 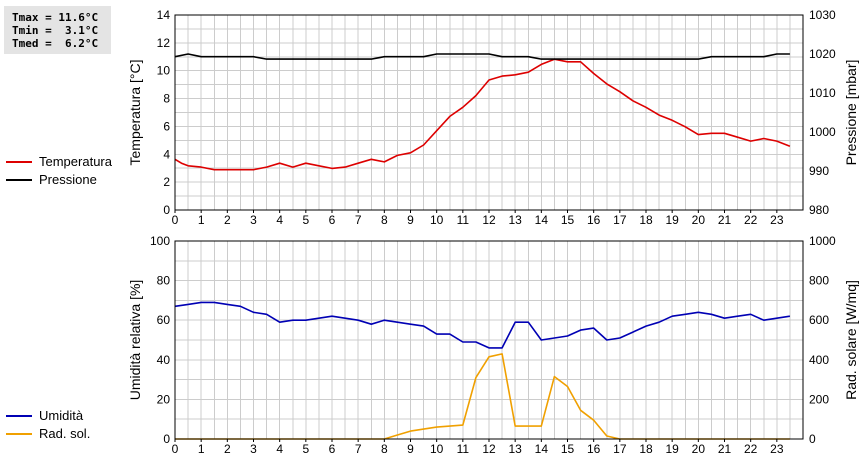 What do you see at coordinates (166, 154) in the screenshot?
I see `top-y-tick-label: 4` at bounding box center [166, 154].